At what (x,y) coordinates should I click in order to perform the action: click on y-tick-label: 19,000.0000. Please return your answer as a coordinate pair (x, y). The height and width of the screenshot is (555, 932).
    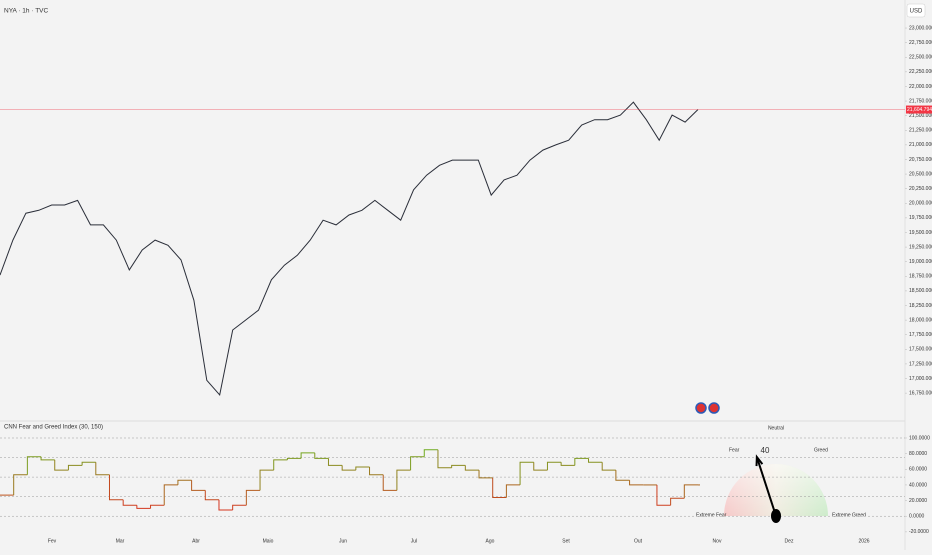
    Looking at the image, I should click on (920, 262).